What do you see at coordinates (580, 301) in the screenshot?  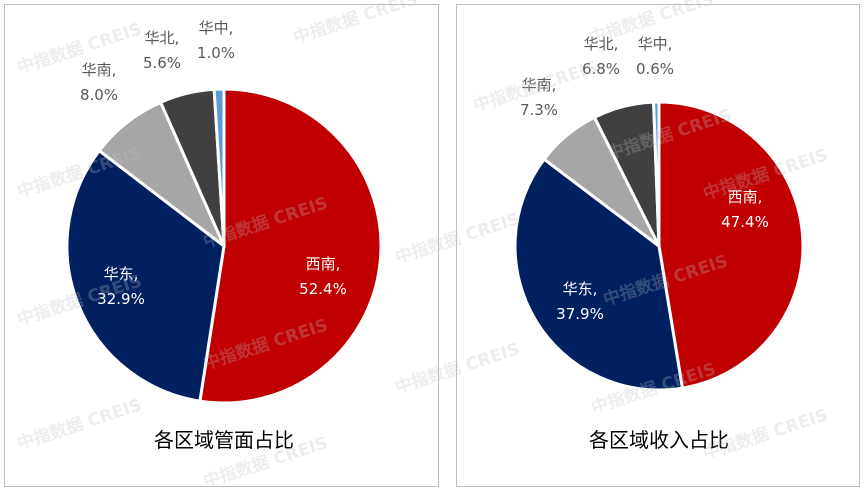 I see `data-label-east: 华东, 37.9%` at bounding box center [580, 301].